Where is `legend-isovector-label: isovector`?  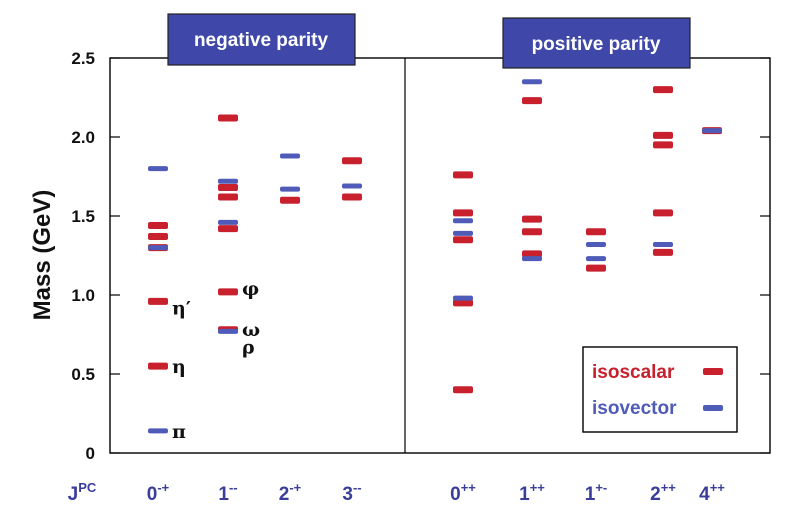 legend-isovector-label: isovector is located at coordinates (634, 408).